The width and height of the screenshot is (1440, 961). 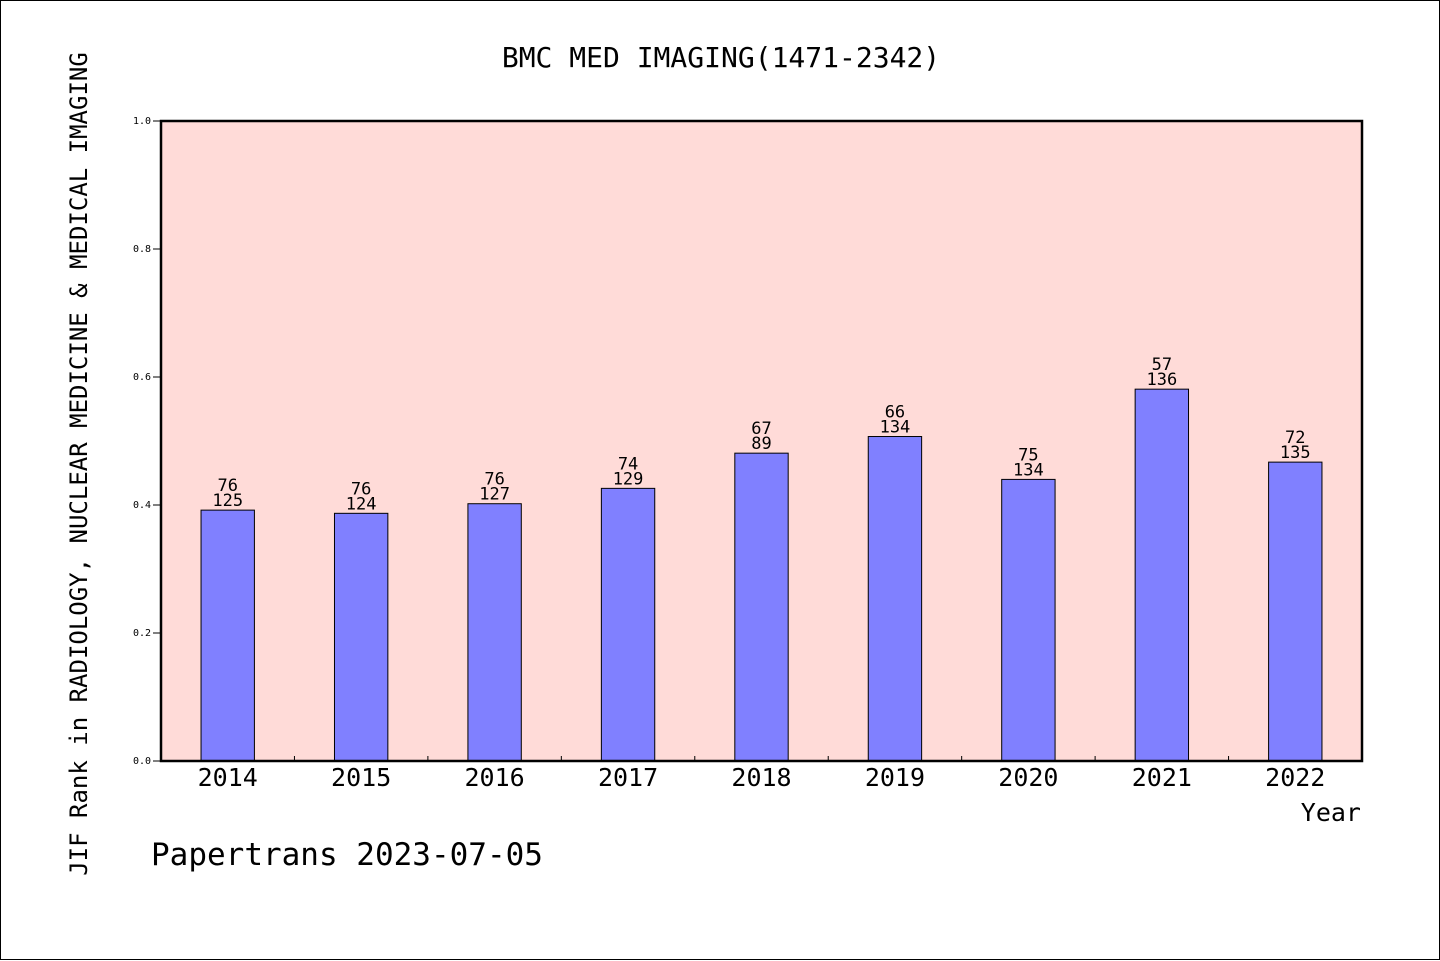 What do you see at coordinates (628, 624) in the screenshot?
I see `bar-2017` at bounding box center [628, 624].